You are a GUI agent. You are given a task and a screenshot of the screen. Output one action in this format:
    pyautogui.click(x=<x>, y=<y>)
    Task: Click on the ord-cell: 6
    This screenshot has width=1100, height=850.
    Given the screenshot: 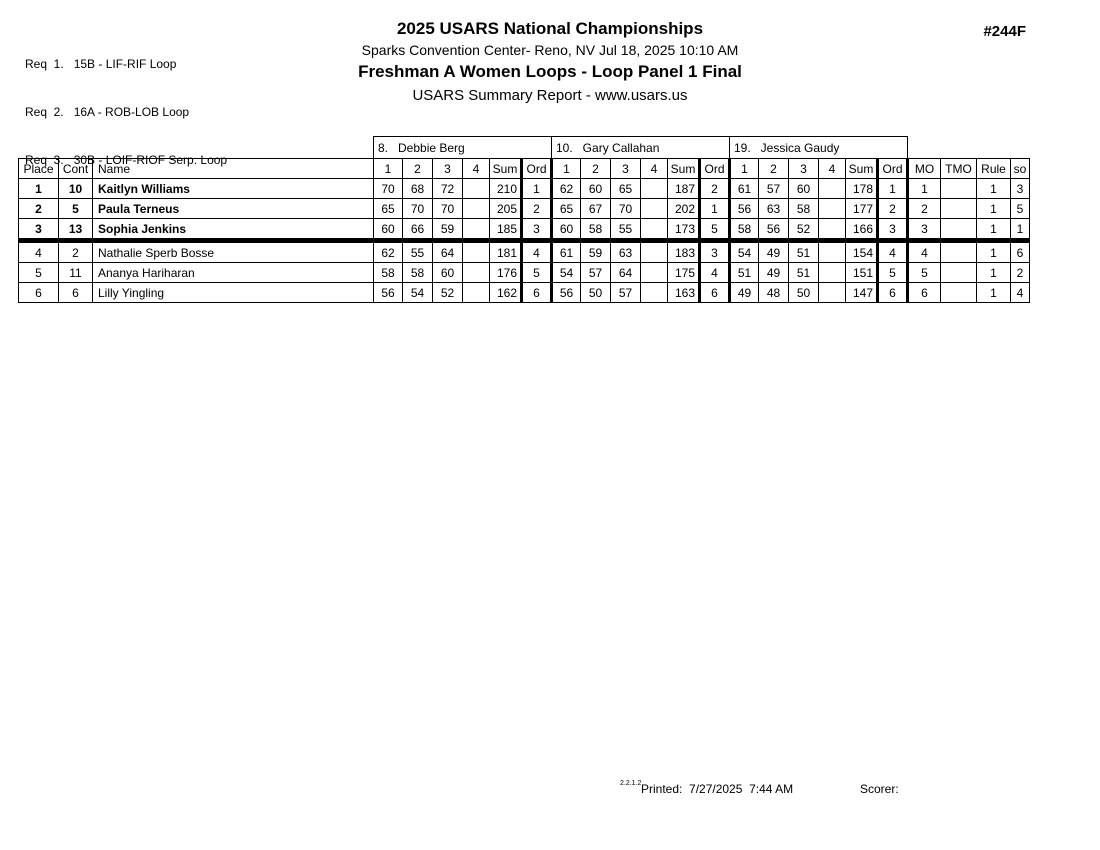 What is the action you would take?
    pyautogui.click(x=892, y=292)
    